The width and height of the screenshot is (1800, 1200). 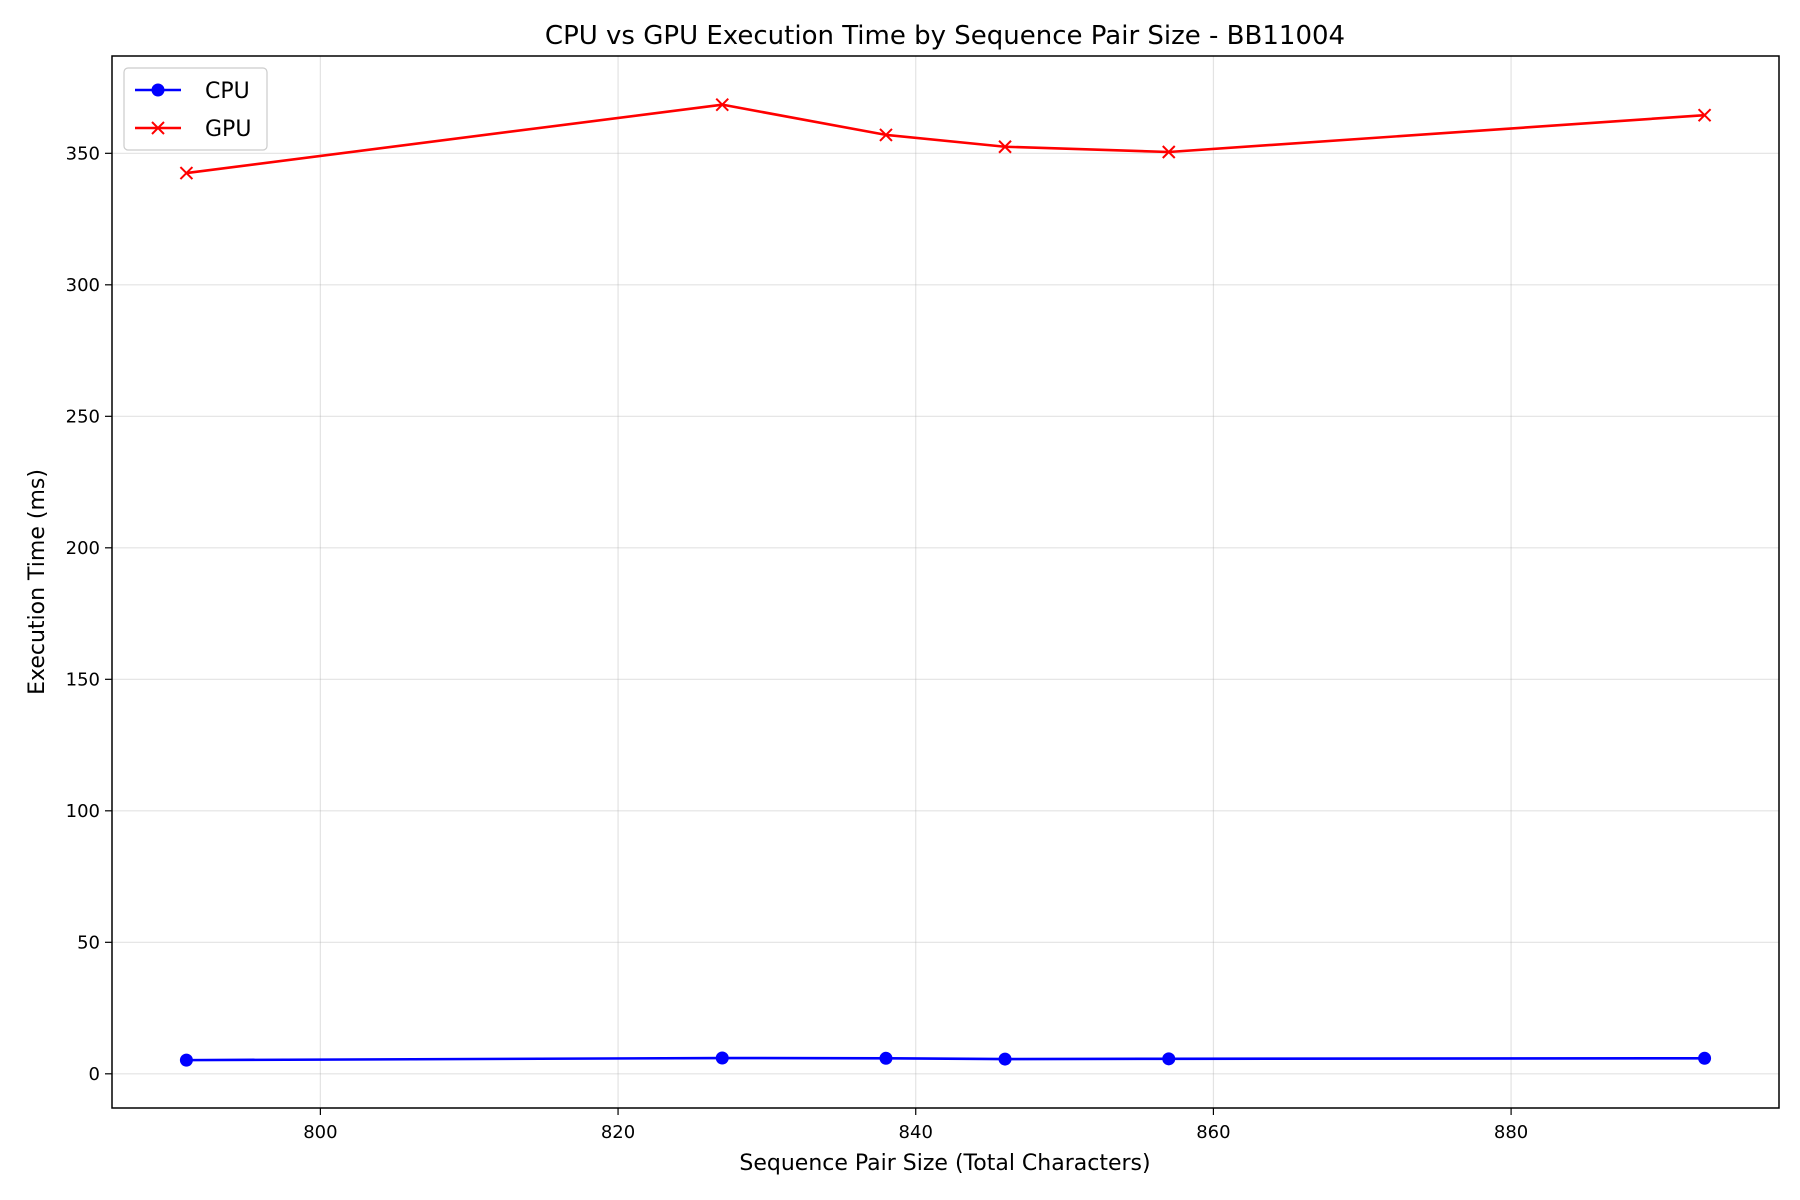 I want to click on legend-item-gpu: GPU, so click(x=193, y=129).